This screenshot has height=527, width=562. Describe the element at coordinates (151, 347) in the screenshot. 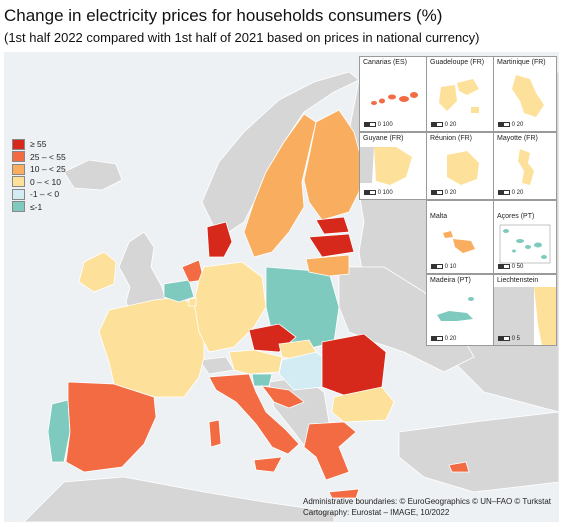

I see `region-france` at that location.